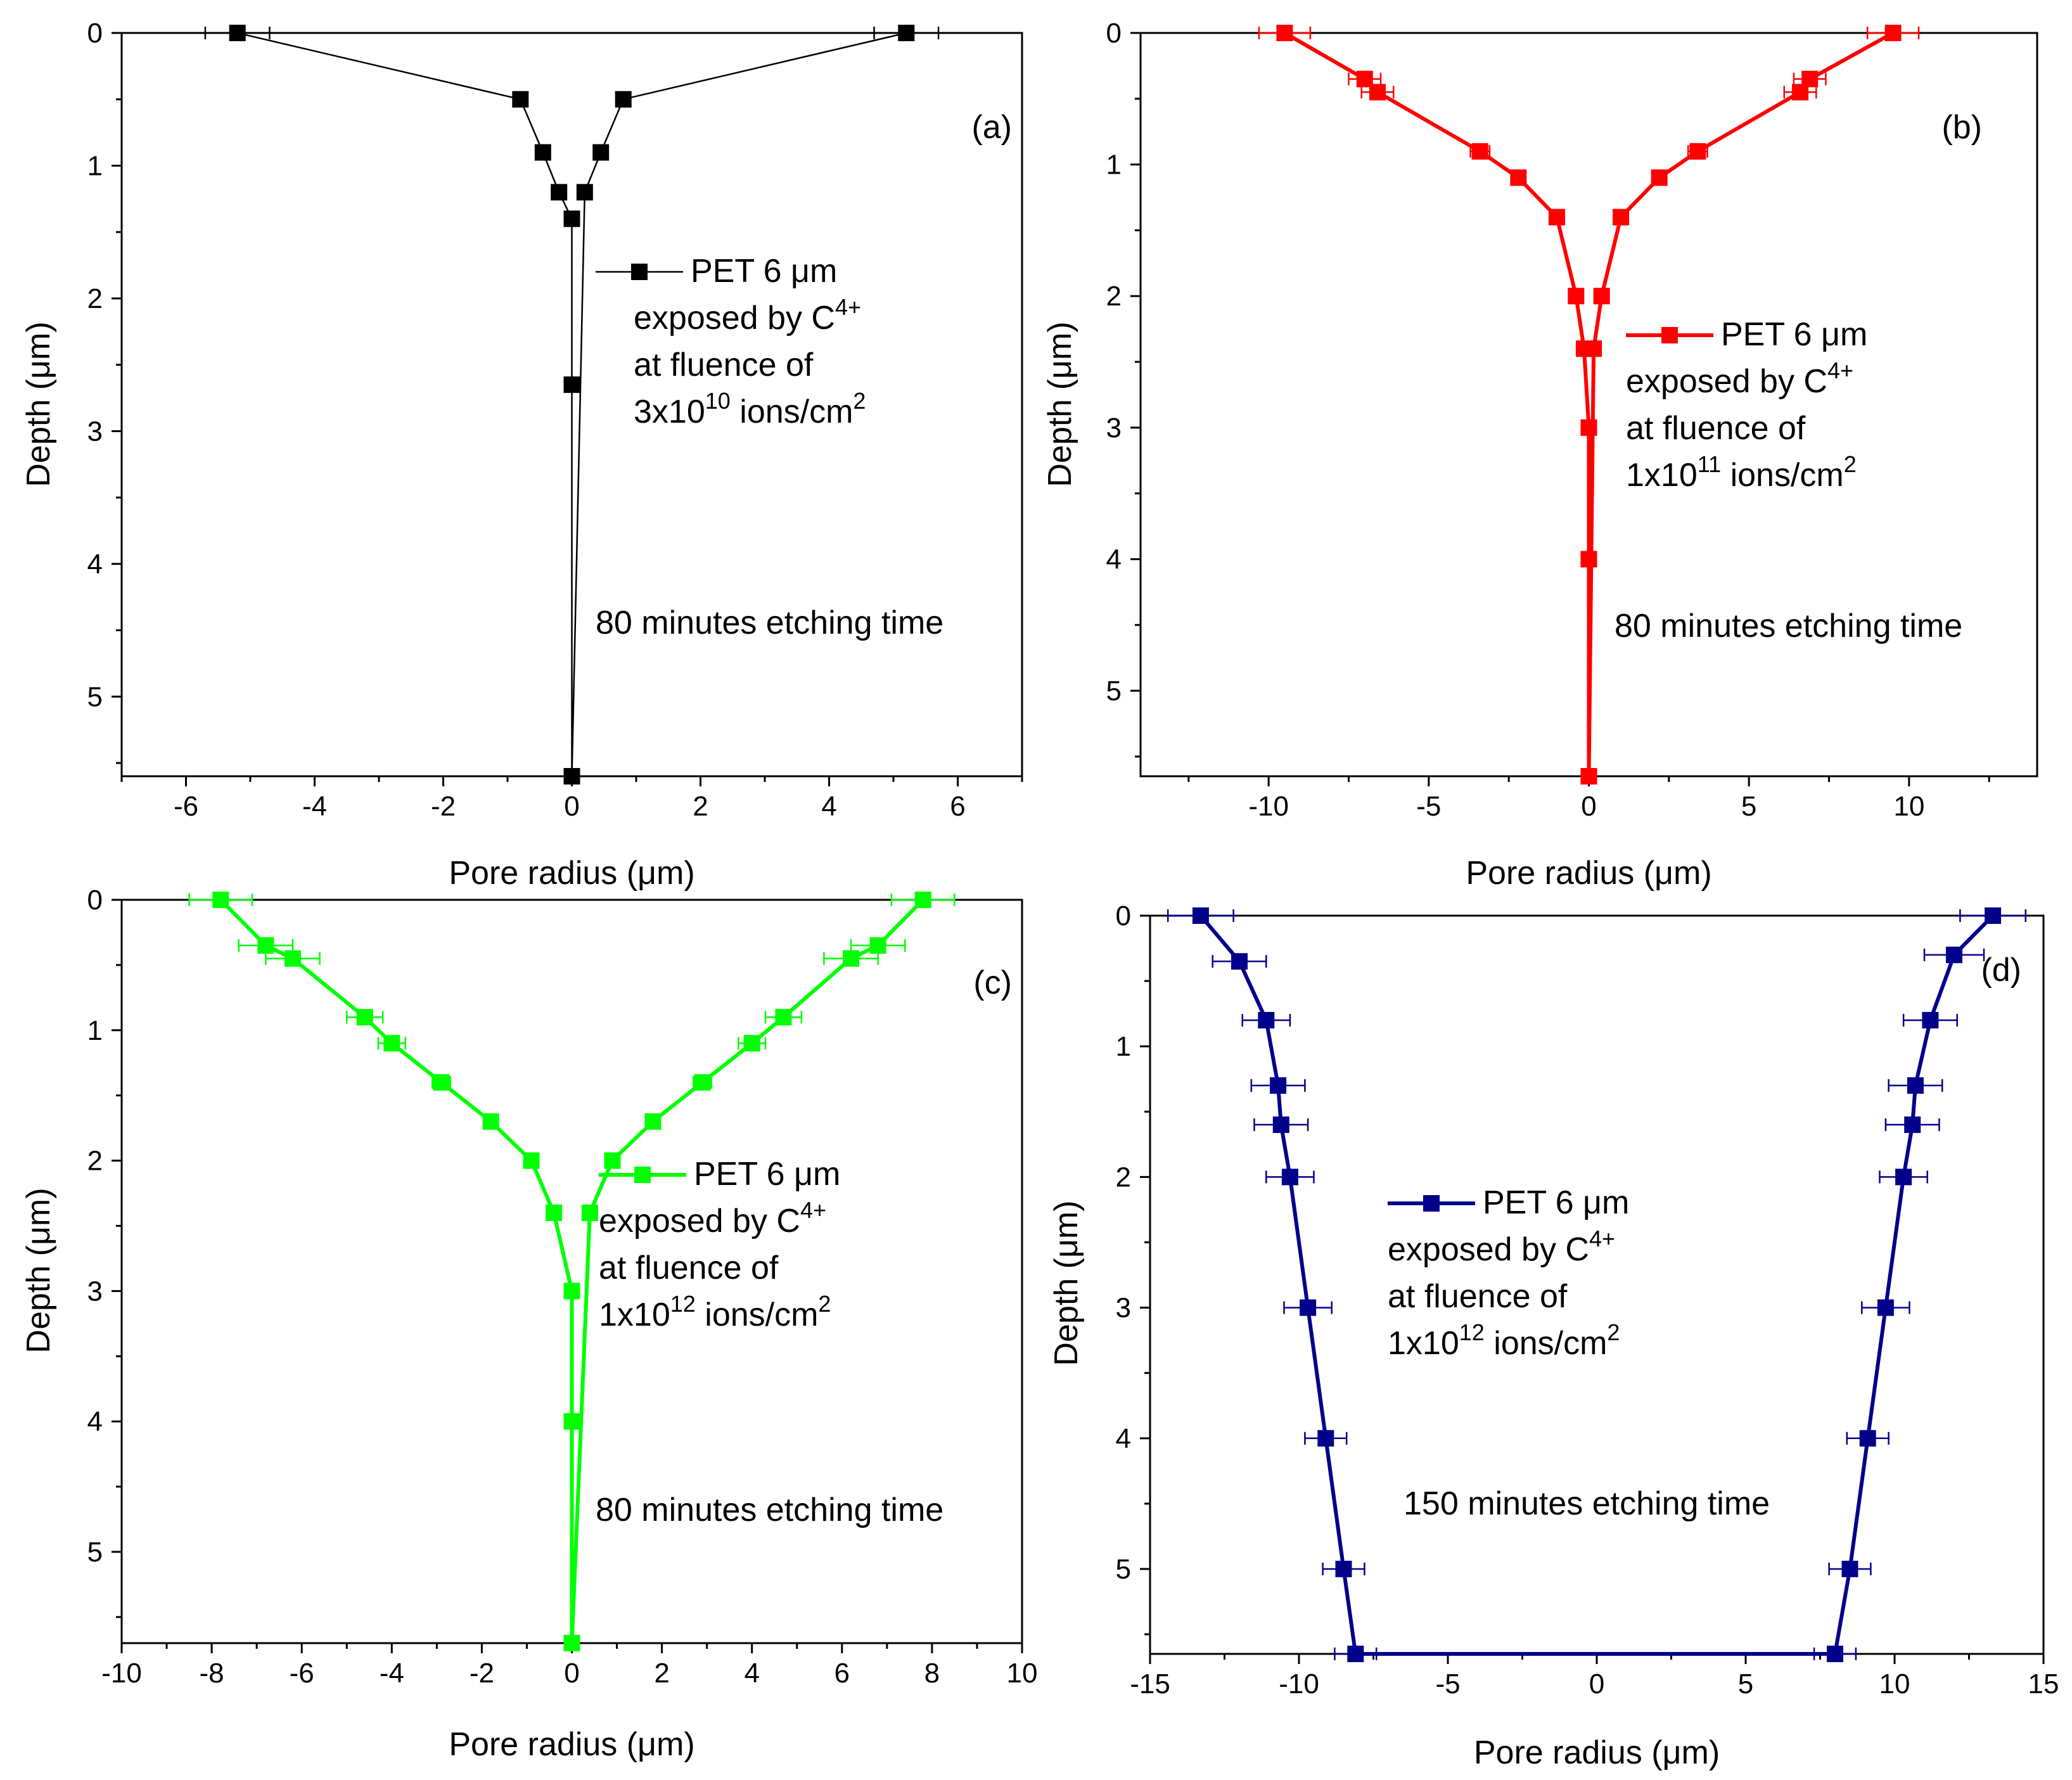  I want to click on panel-label: (b), so click(1961, 127).